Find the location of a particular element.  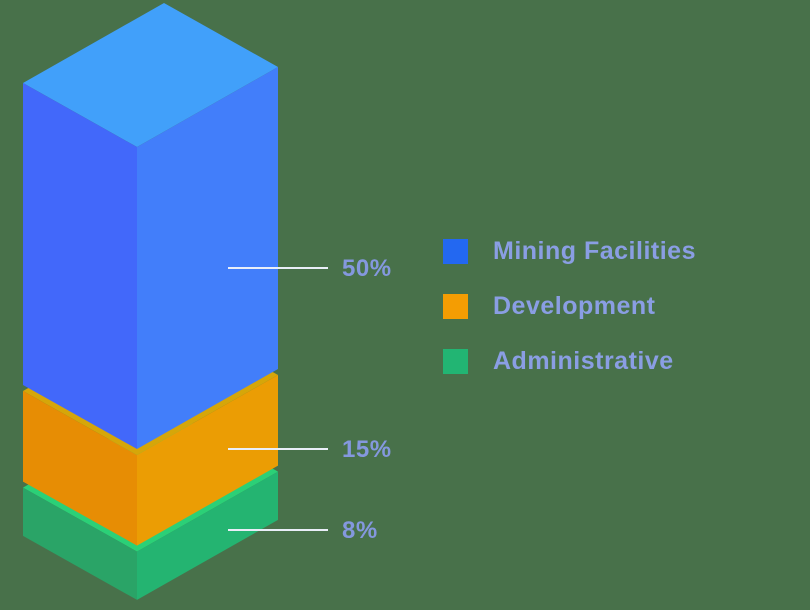

legend-item-mining-facilities: Mining Facilities is located at coordinates (569, 251).